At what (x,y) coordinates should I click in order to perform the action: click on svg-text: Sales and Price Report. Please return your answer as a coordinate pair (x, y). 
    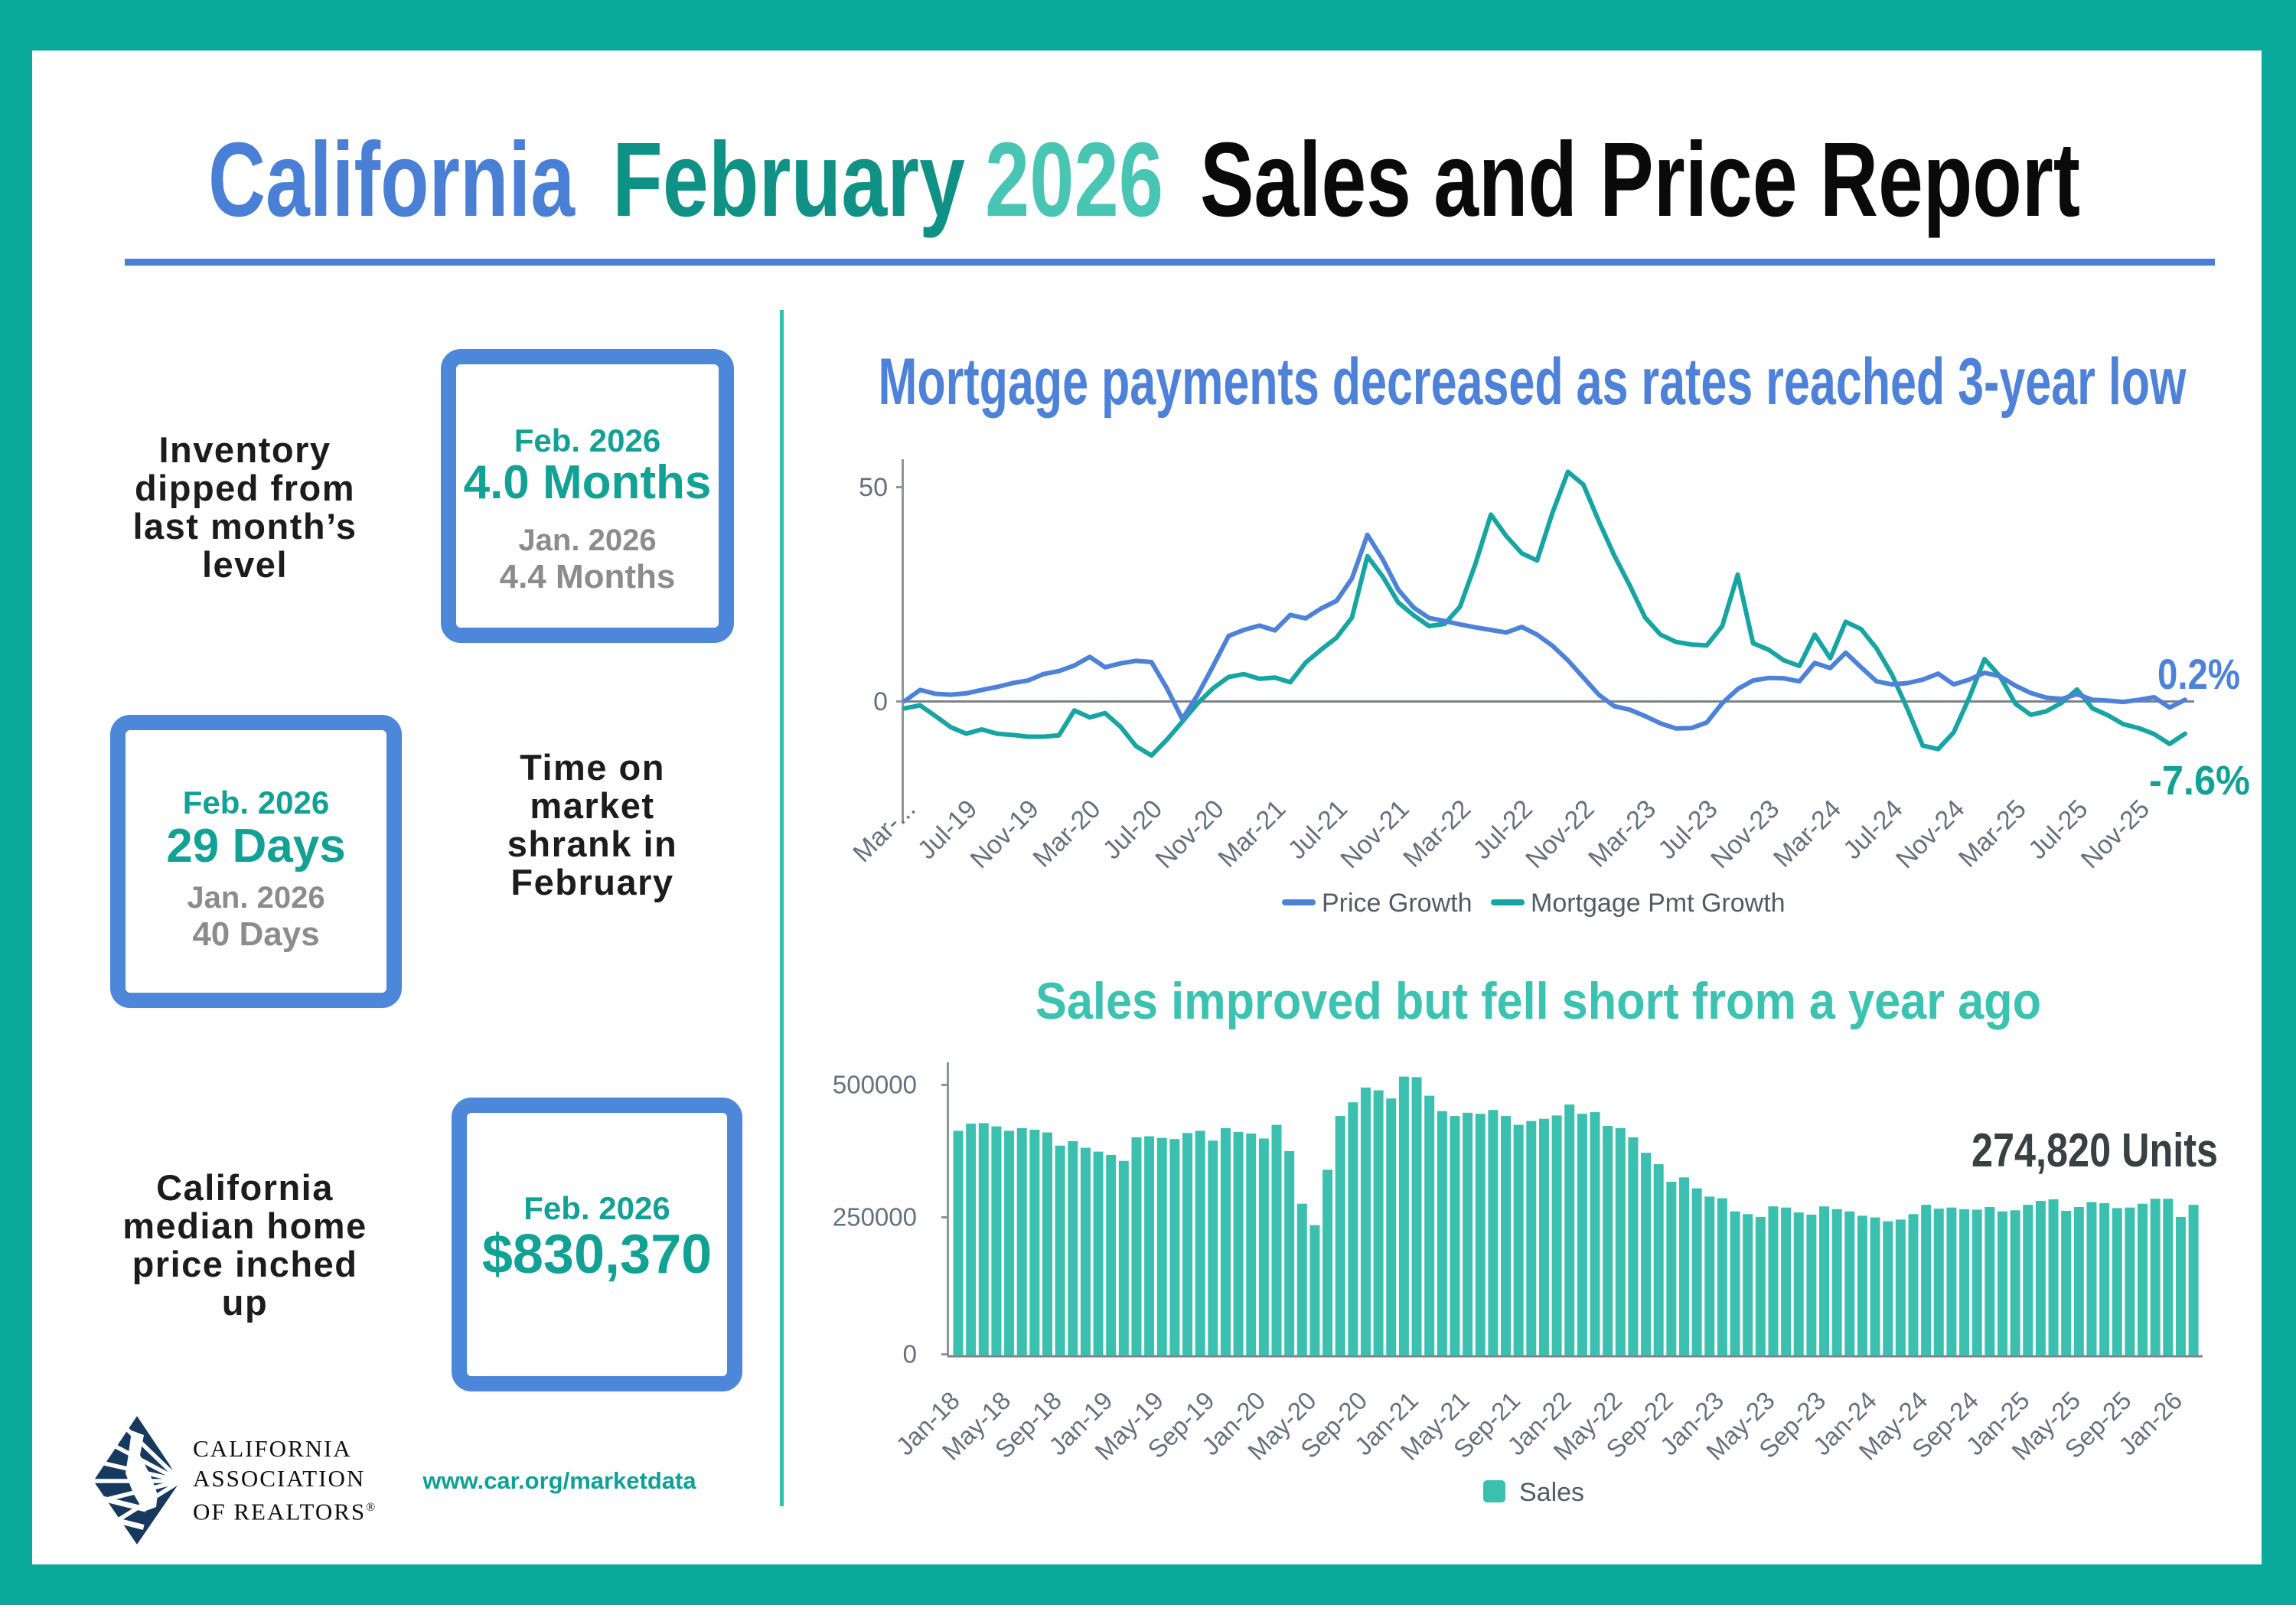
    Looking at the image, I should click on (1640, 180).